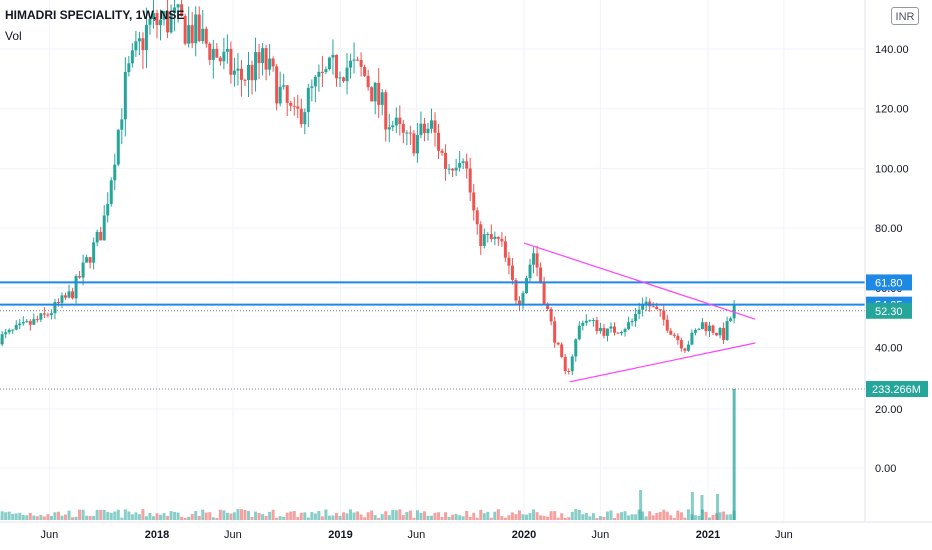  Describe the element at coordinates (885, 469) in the screenshot. I see `volume-tick-label: 0.00` at that location.